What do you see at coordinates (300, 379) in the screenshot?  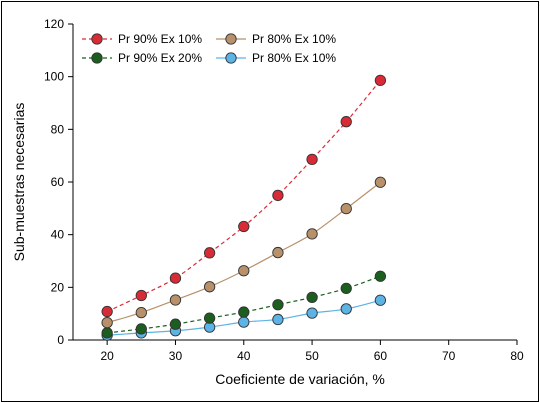 I see `x-axis-label: Coeficiente de variación, %` at bounding box center [300, 379].